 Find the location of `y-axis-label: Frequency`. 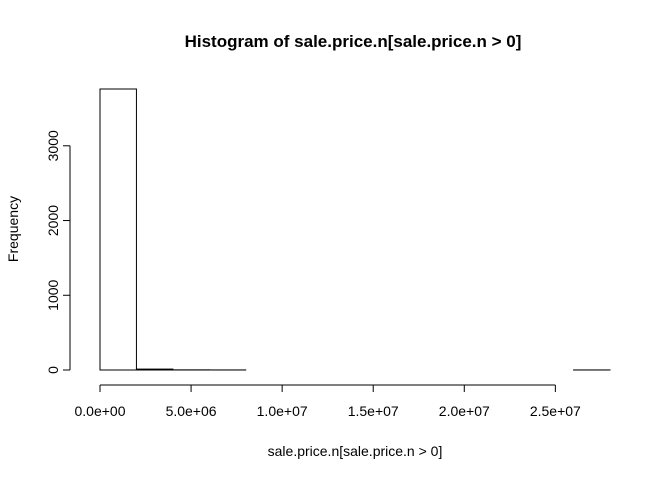

y-axis-label: Frequency is located at coordinates (13, 229).